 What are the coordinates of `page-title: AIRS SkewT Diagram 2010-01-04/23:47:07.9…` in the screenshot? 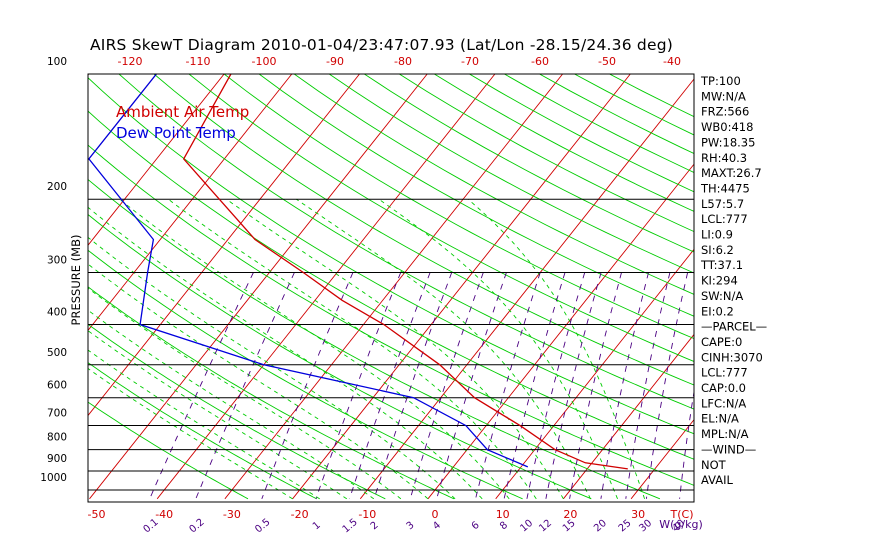 It's located at (381, 45).